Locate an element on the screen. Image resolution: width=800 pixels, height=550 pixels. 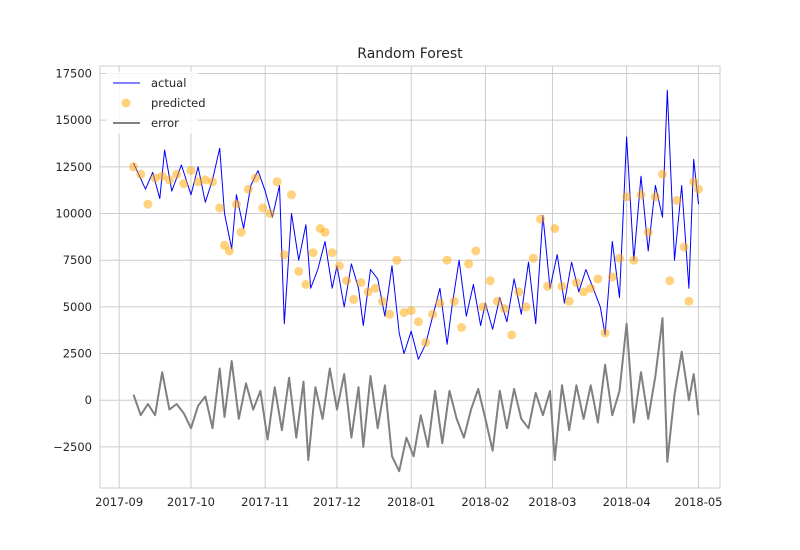
x-tick-label: 2017-09 is located at coordinates (119, 502).